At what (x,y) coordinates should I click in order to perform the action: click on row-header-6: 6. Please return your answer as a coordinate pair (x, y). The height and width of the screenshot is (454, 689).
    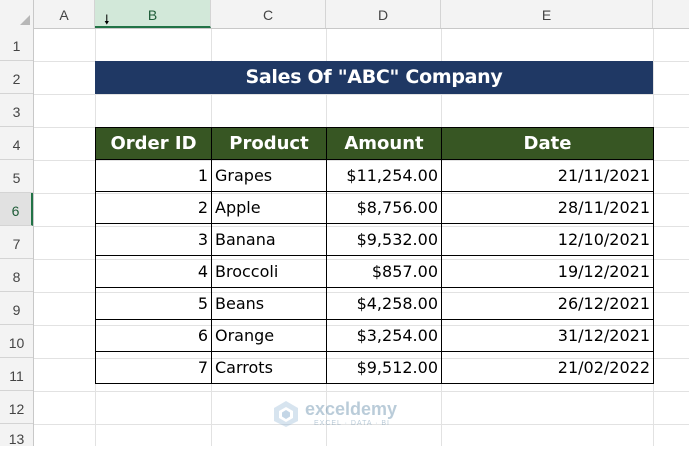
    Looking at the image, I should click on (16, 209).